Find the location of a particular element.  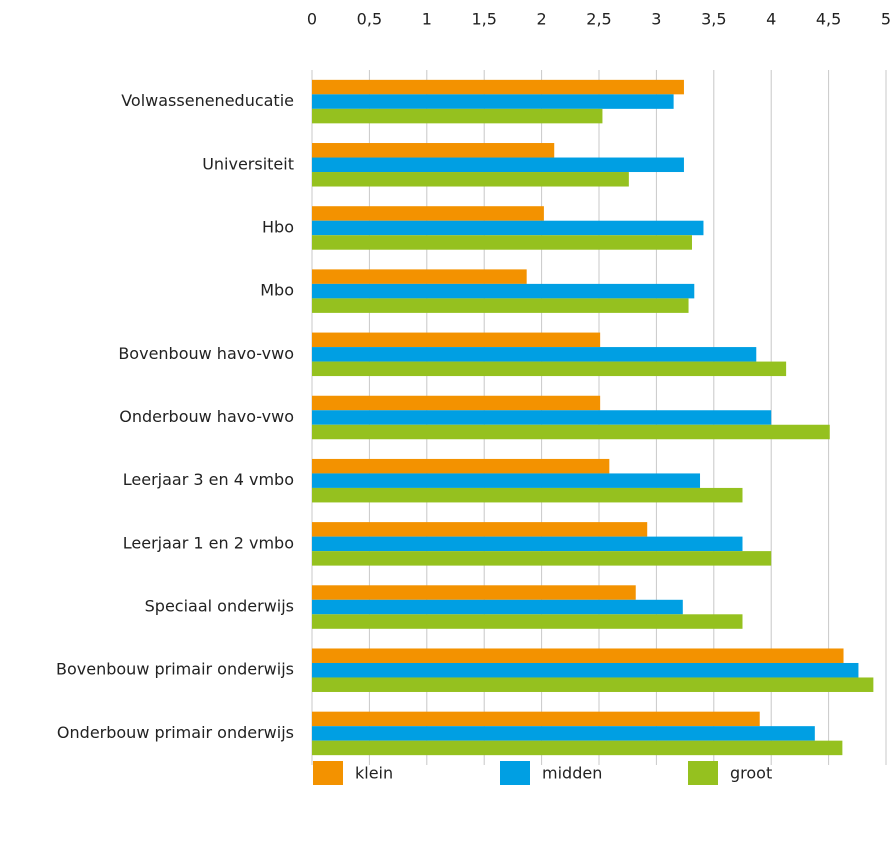

legend-label: groot is located at coordinates (751, 773).